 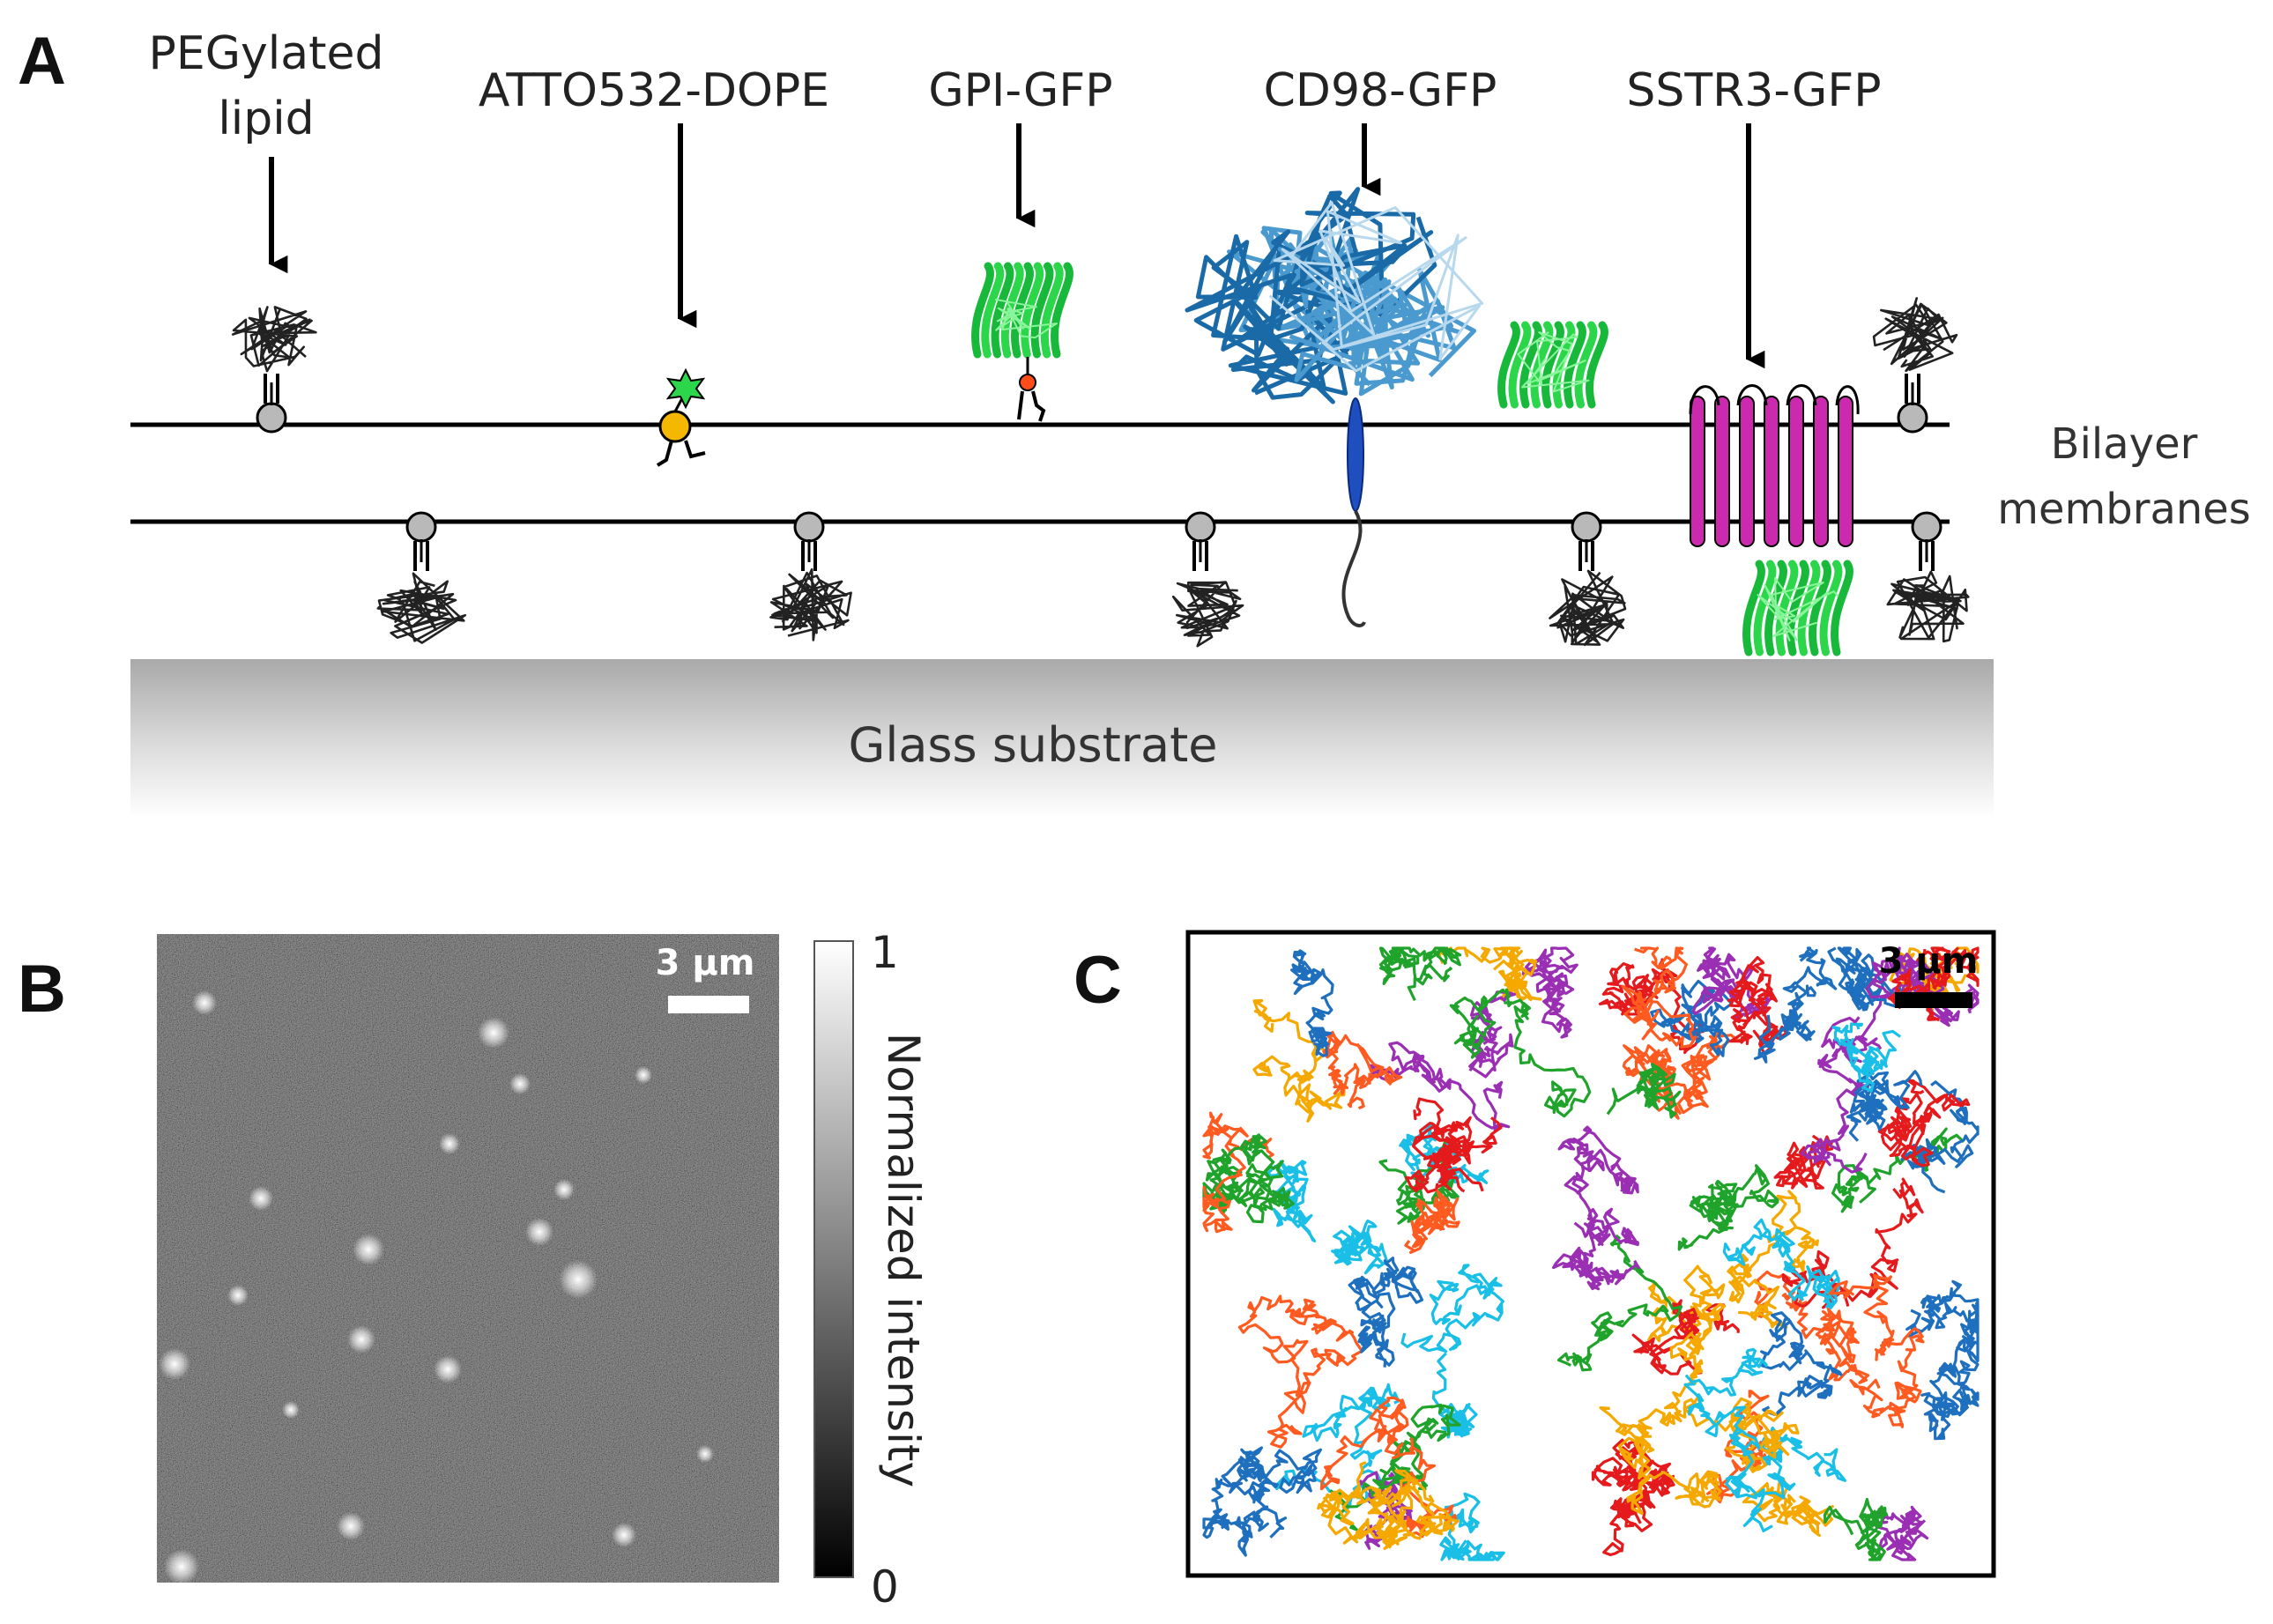 What do you see at coordinates (1097, 981) in the screenshot?
I see `panel-letter-c: C` at bounding box center [1097, 981].